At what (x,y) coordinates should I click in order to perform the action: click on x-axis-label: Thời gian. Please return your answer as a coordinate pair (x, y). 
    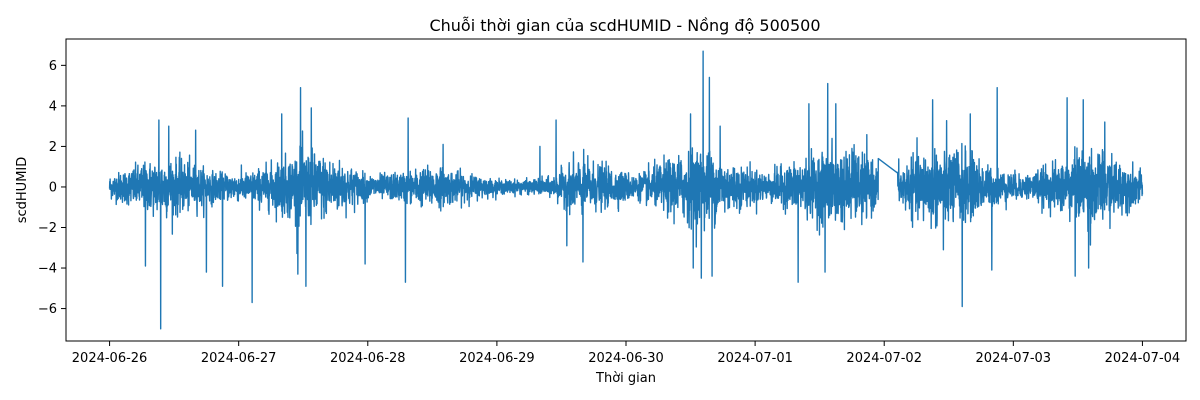
    Looking at the image, I should click on (625, 378).